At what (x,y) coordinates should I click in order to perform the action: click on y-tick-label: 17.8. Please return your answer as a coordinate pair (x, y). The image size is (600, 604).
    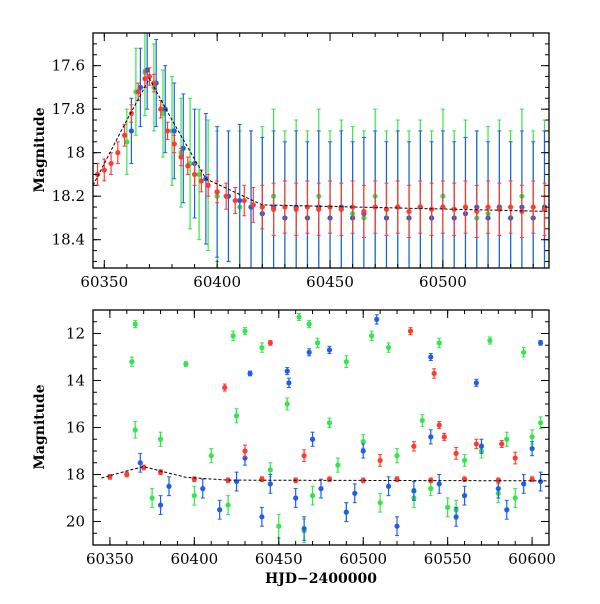
    Looking at the image, I should click on (68, 109).